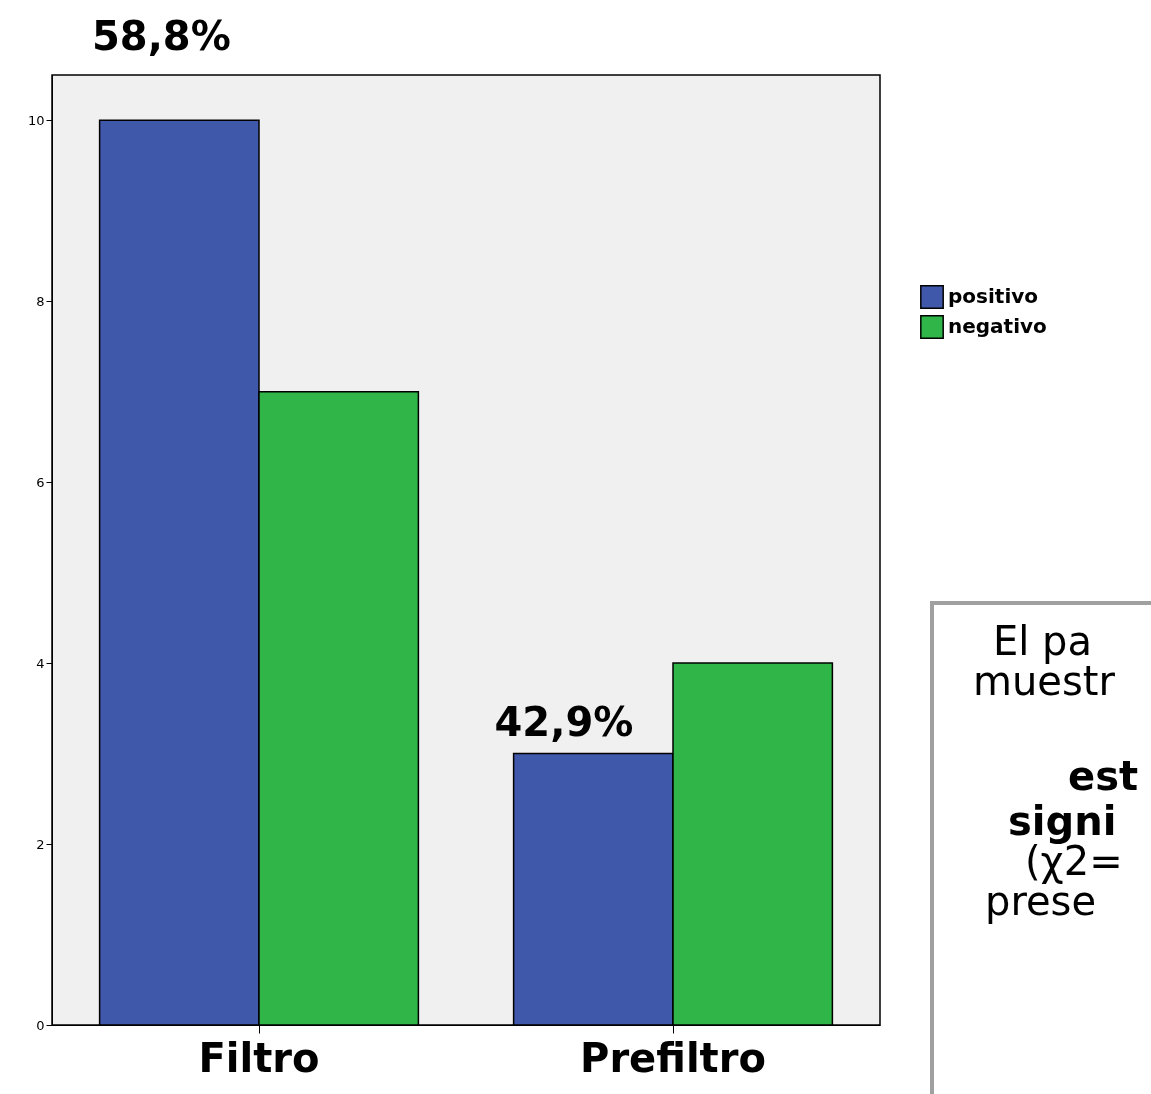 The image size is (1151, 1094). Describe the element at coordinates (40, 844) in the screenshot. I see `y-tick-label: 2` at that location.